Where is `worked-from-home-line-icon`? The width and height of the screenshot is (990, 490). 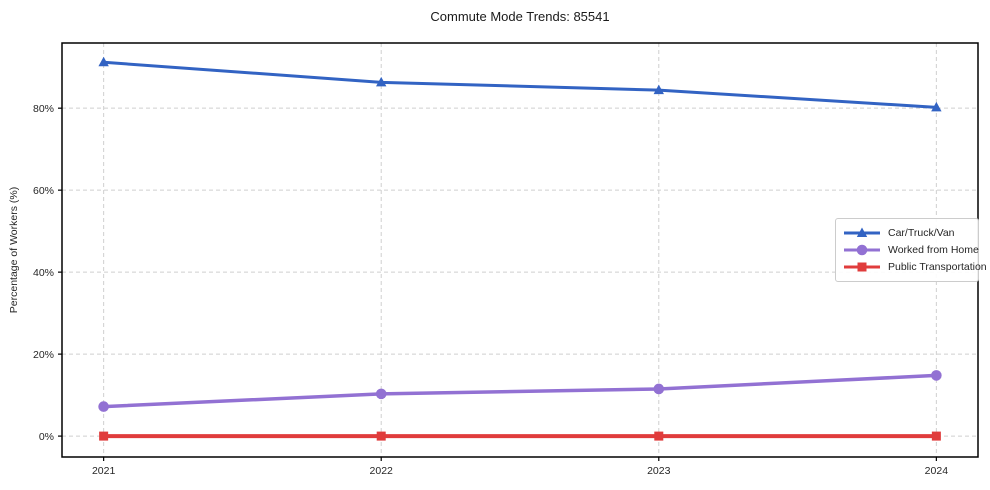 worked-from-home-line-icon is located at coordinates (862, 250).